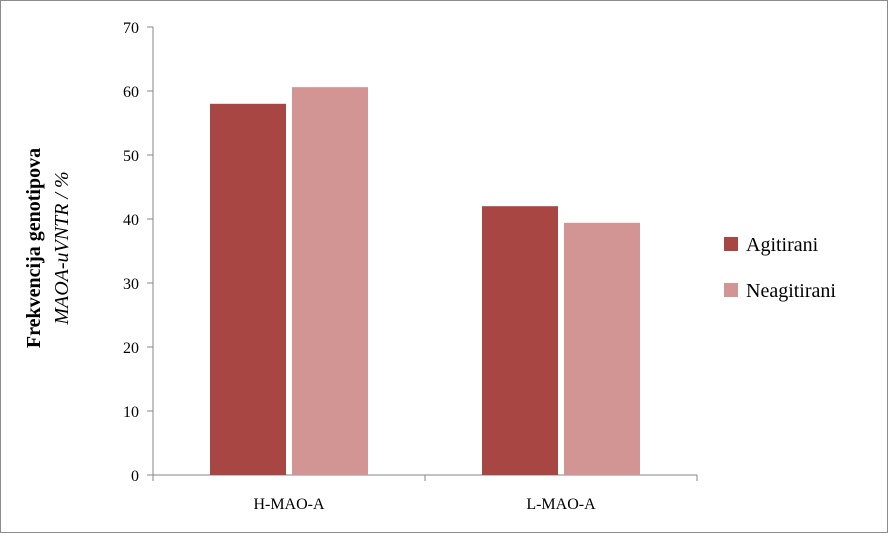 This screenshot has width=888, height=533. What do you see at coordinates (131, 220) in the screenshot?
I see `y-tick-label: 40` at bounding box center [131, 220].